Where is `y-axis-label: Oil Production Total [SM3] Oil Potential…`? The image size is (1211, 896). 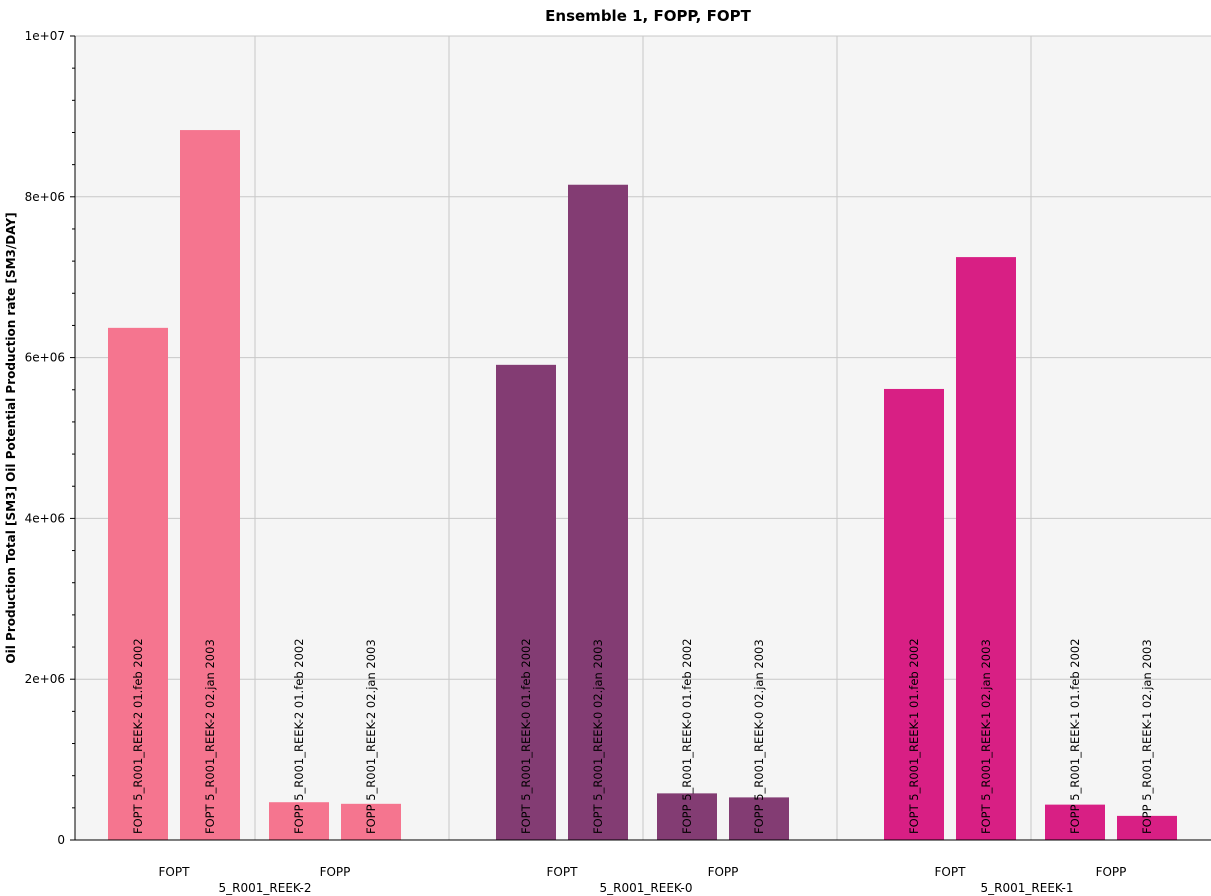
y-axis-label: Oil Production Total [SM3] Oil Potential… is located at coordinates (11, 437).